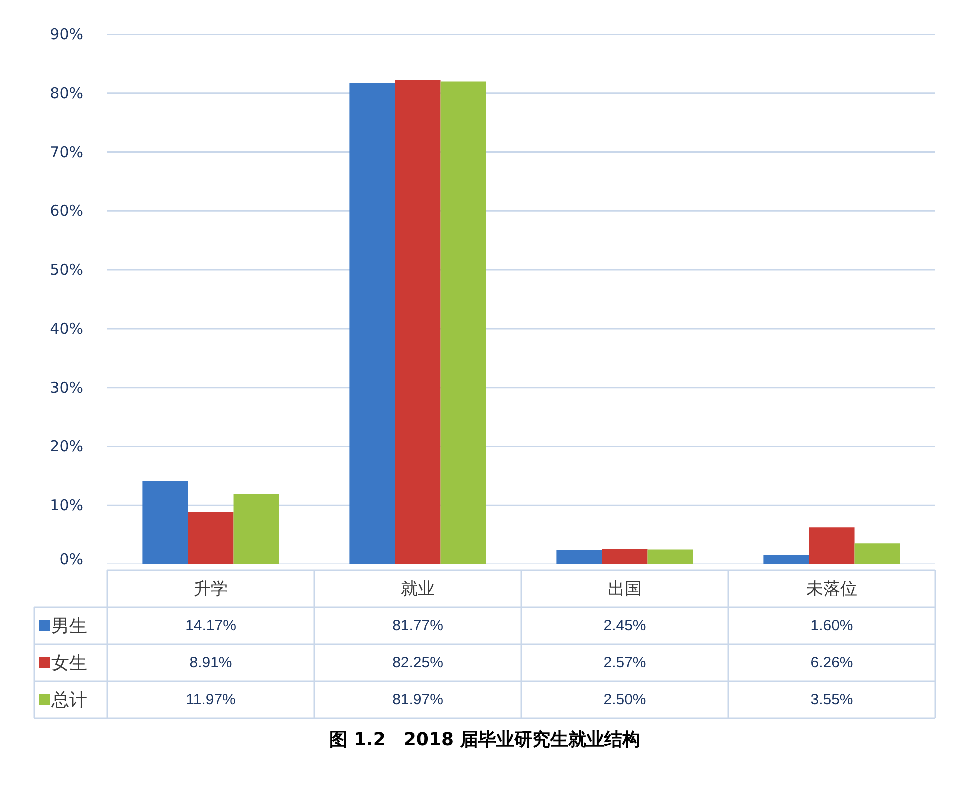 This screenshot has height=791, width=965. What do you see at coordinates (67, 270) in the screenshot?
I see `y-tick-label: 50%` at bounding box center [67, 270].